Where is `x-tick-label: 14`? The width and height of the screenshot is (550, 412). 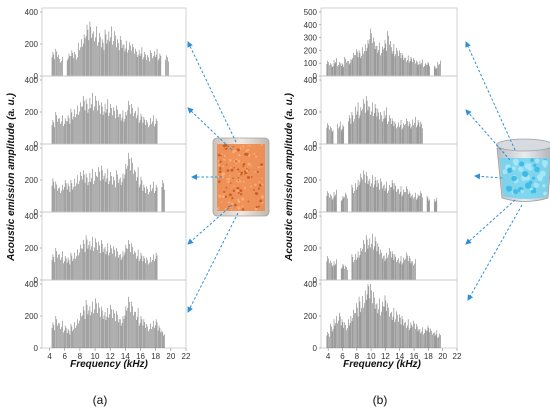 x-tick-label: 14 is located at coordinates (399, 356).